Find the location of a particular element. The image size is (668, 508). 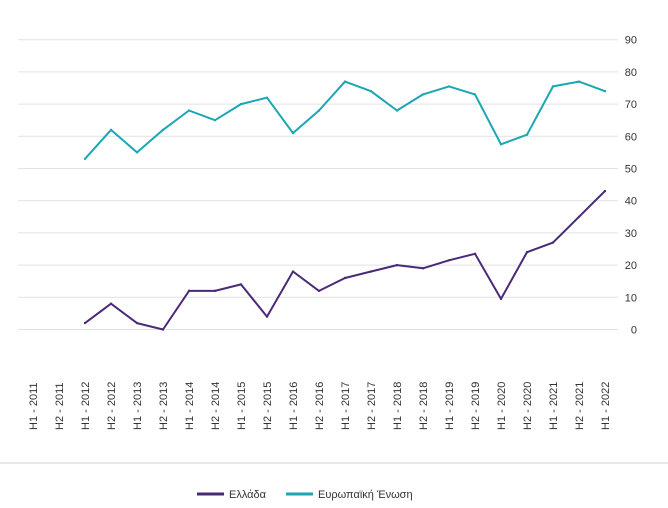

x-tick-label: H1 - 2012 is located at coordinates (86, 406).